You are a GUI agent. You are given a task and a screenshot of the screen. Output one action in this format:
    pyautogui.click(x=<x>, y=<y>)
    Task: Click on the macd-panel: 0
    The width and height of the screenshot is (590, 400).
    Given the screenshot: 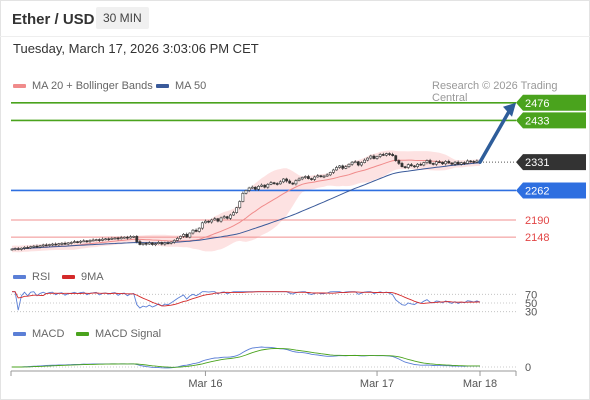 What is the action you would take?
    pyautogui.click(x=271, y=360)
    